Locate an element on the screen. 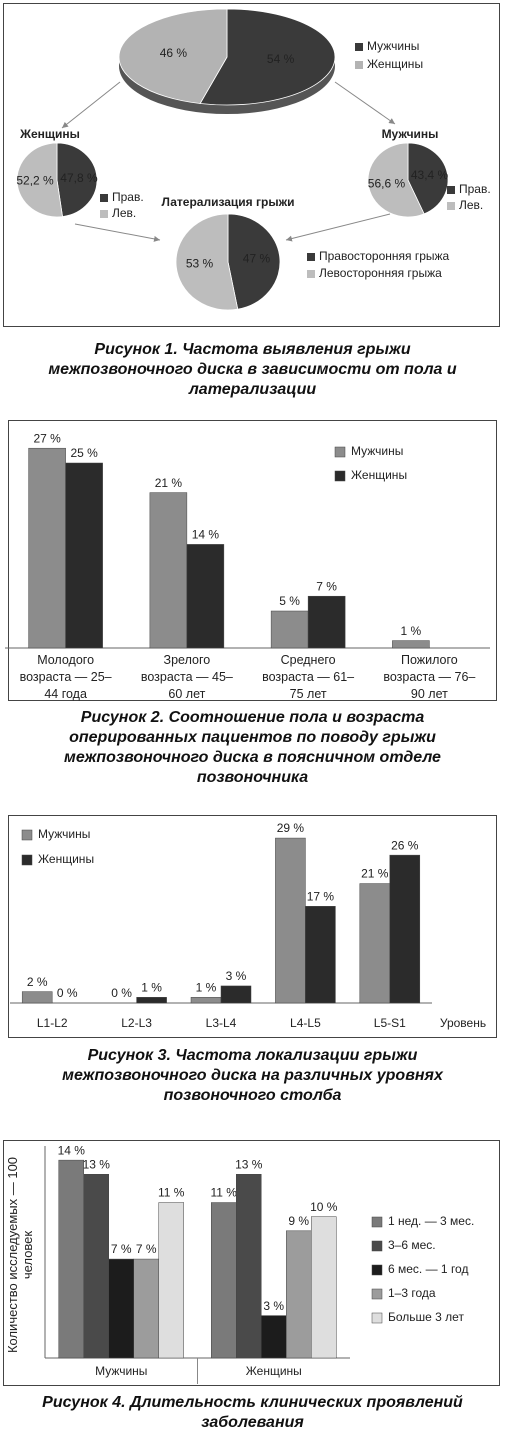  data-label: 10 % is located at coordinates (324, 1207).